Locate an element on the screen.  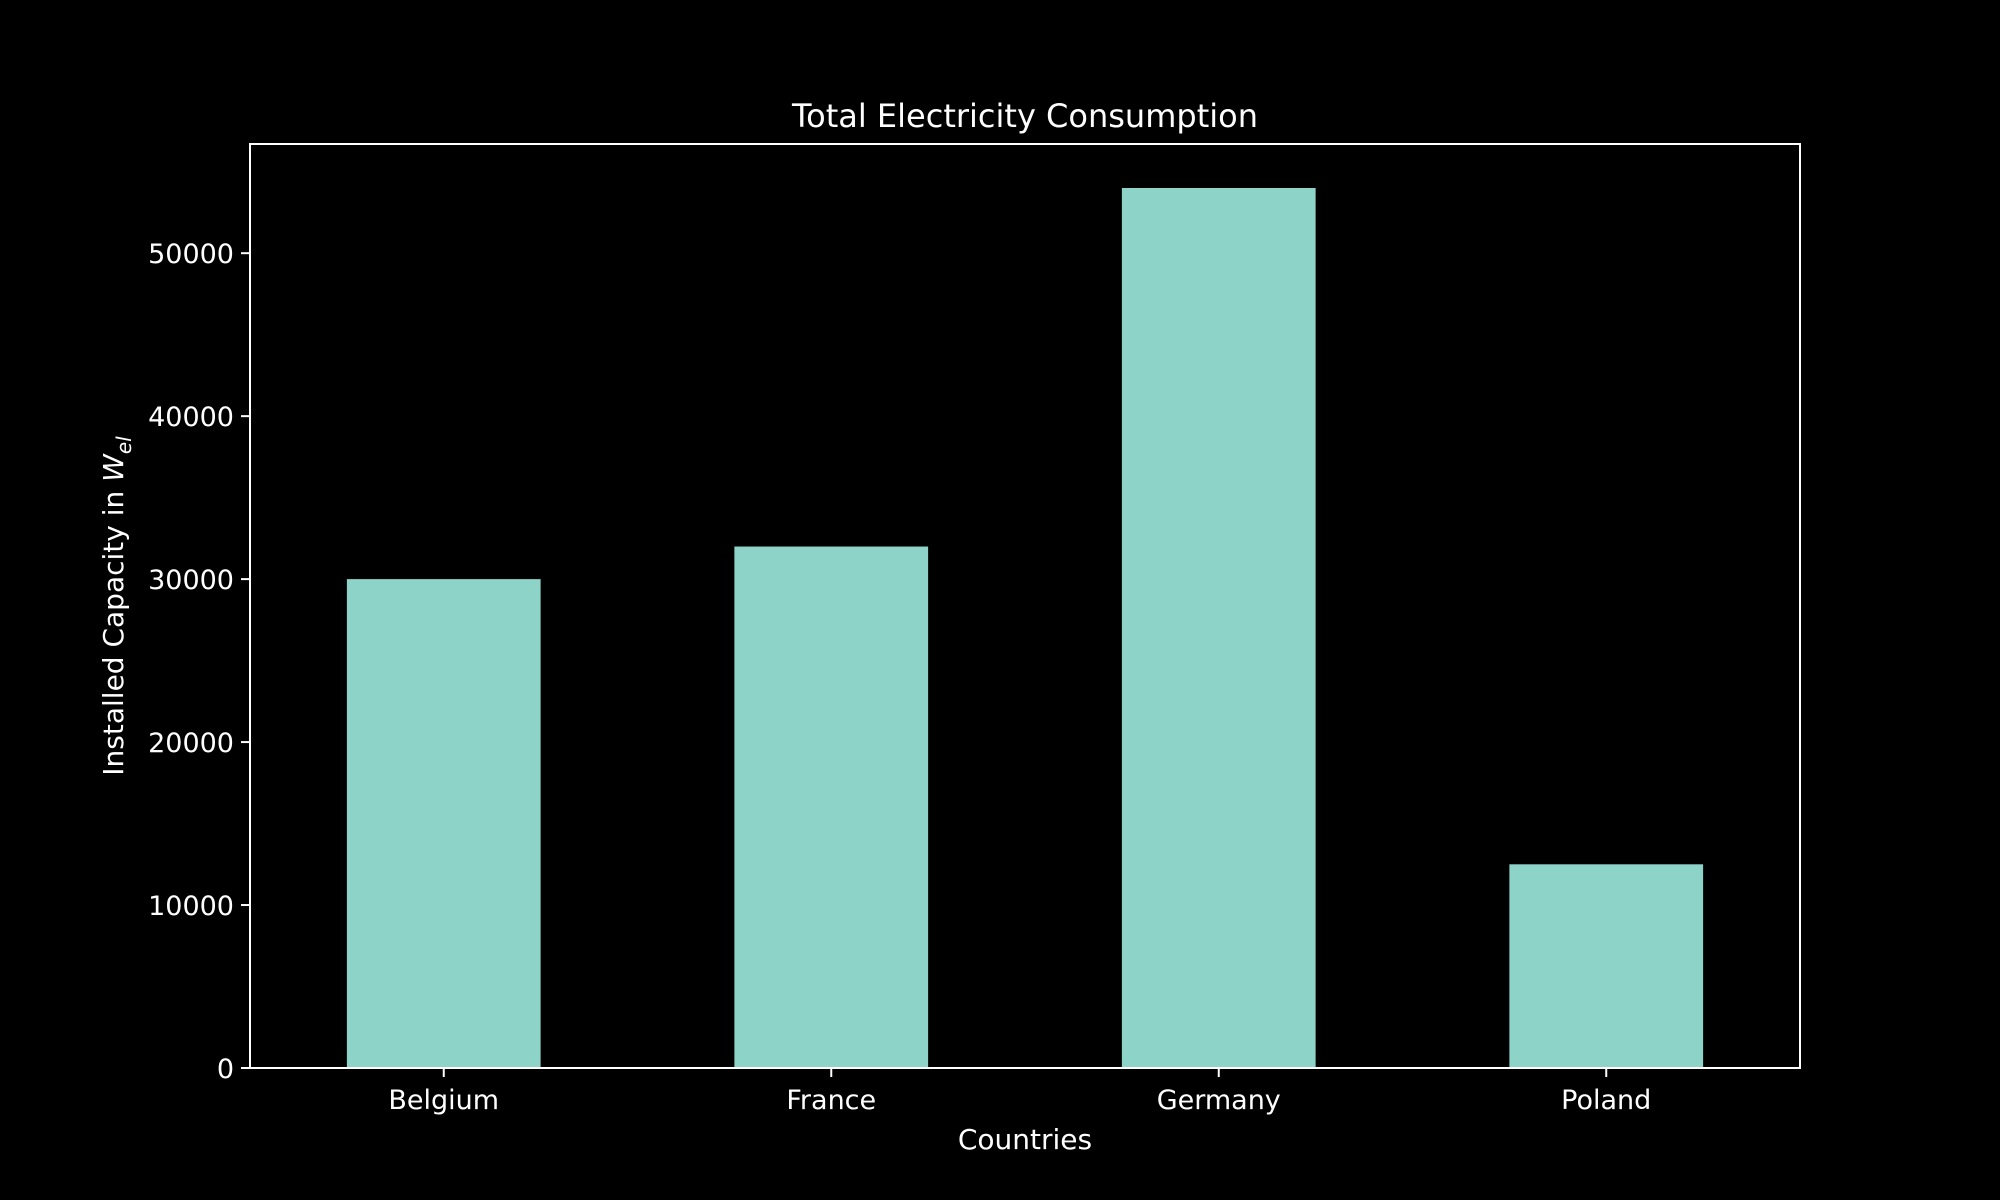
bar-germany is located at coordinates (1218, 628).